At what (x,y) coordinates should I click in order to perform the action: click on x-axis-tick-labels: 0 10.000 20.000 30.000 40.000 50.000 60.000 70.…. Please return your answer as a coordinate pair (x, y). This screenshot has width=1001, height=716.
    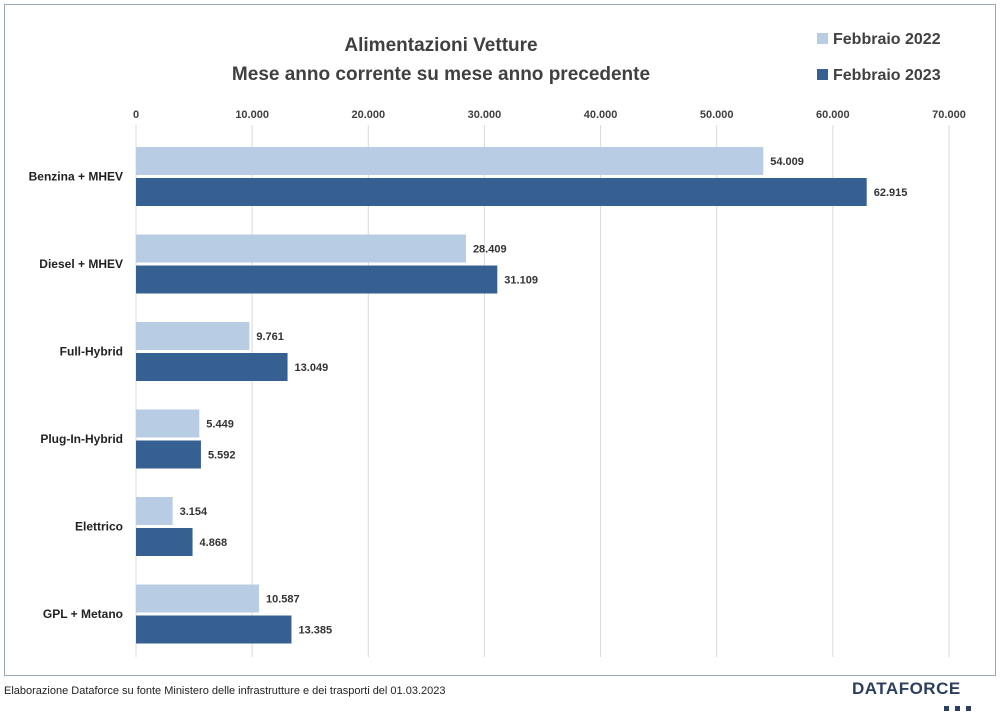
    Looking at the image, I should click on (549, 115).